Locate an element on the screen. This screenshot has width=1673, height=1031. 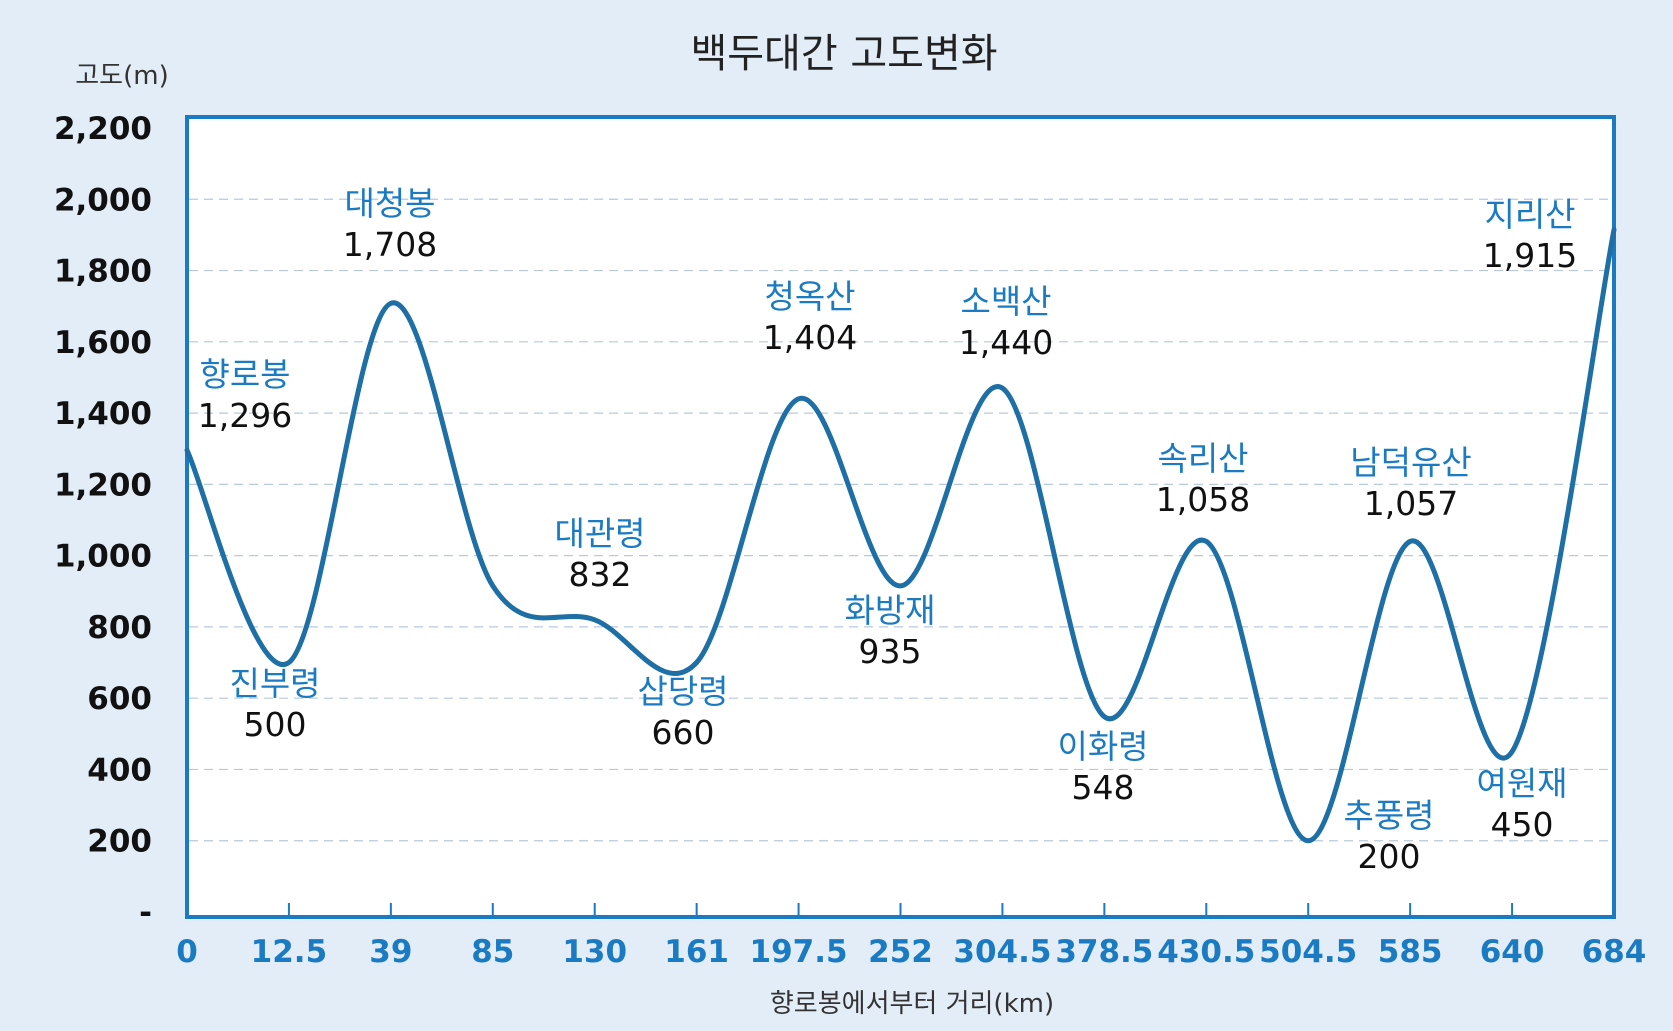
peak-name: 지리산 is located at coordinates (1529, 214).